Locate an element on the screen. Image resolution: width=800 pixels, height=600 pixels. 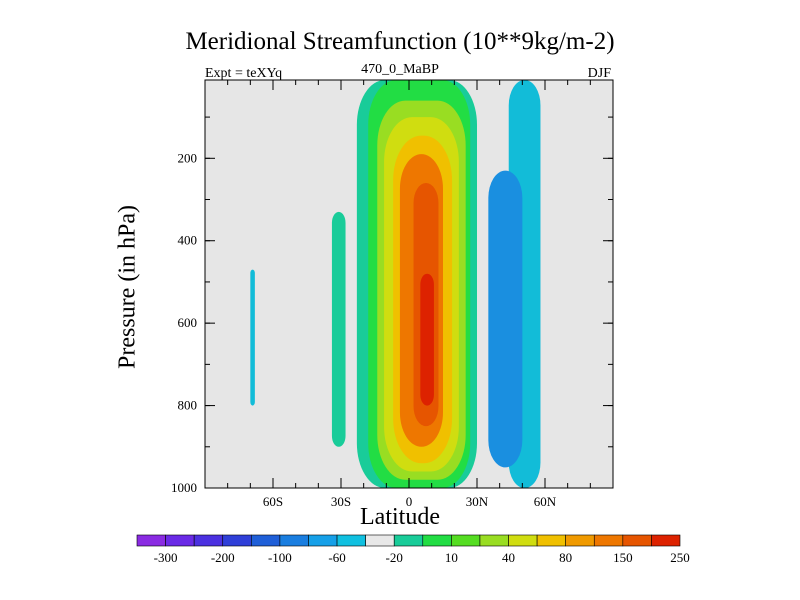
season-label: DJF is located at coordinates (599, 73).